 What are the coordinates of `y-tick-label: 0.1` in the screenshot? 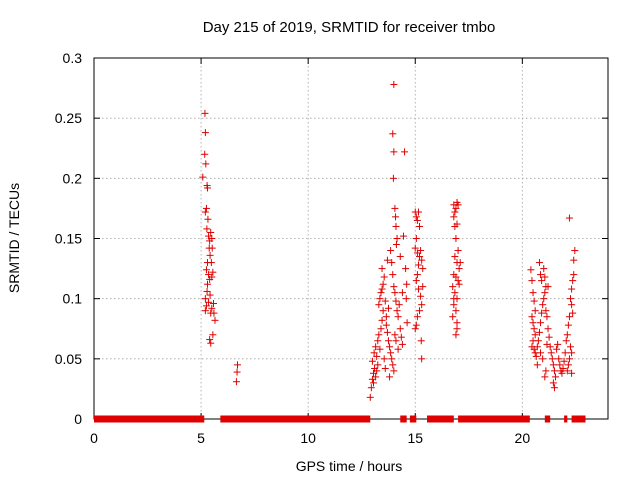 It's located at (73, 299).